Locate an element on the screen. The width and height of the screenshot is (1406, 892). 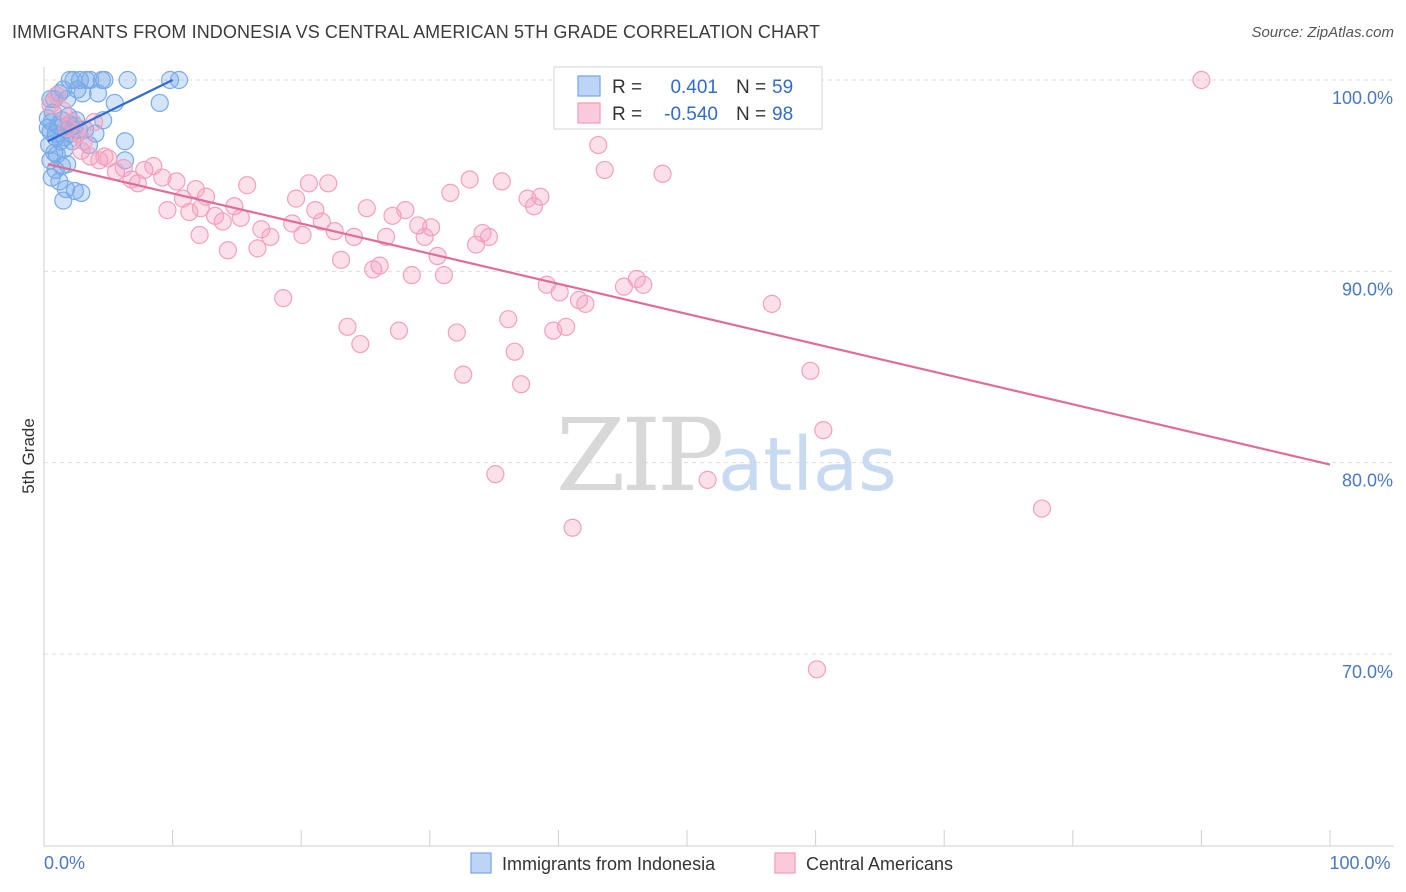
y-tick-label: 70.0% is located at coordinates (1367, 672).